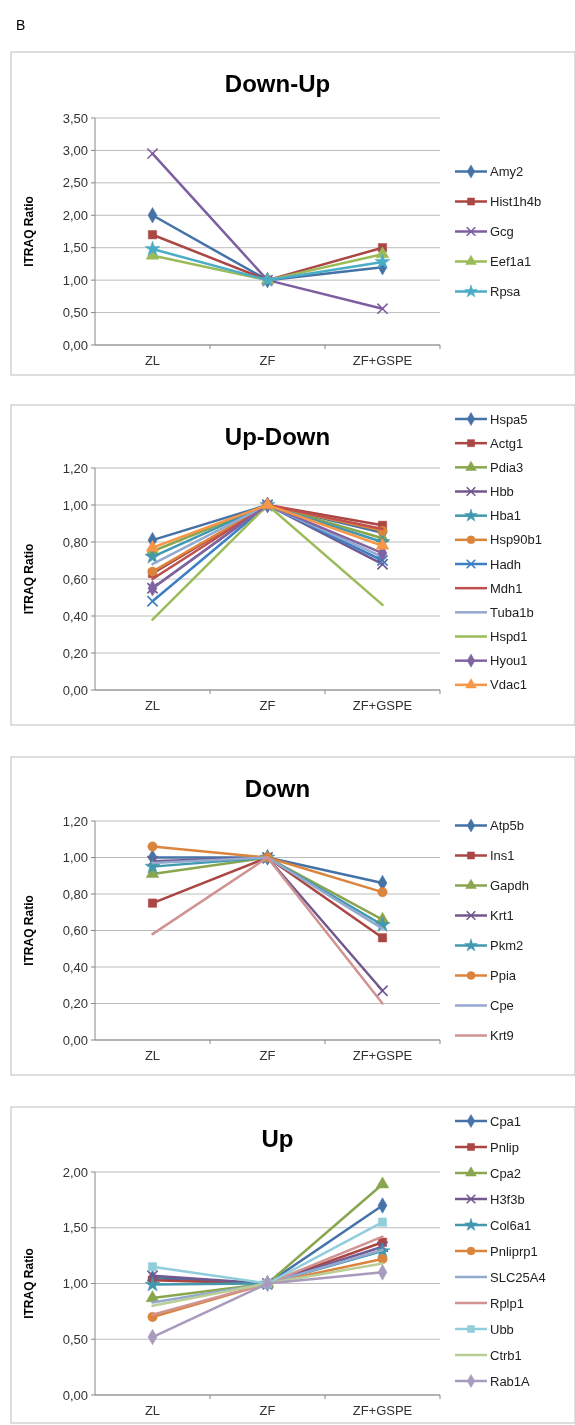  Describe the element at coordinates (507, 1303) in the screenshot. I see `legend-label: Rplp1` at that location.